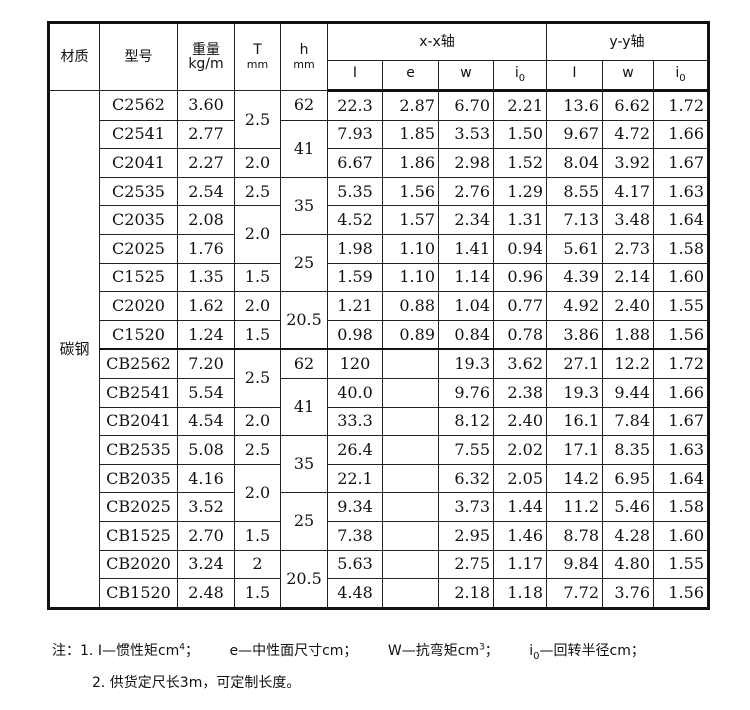 This screenshot has width=750, height=710. I want to click on note-W: W—抗弯矩cm, so click(433, 651).